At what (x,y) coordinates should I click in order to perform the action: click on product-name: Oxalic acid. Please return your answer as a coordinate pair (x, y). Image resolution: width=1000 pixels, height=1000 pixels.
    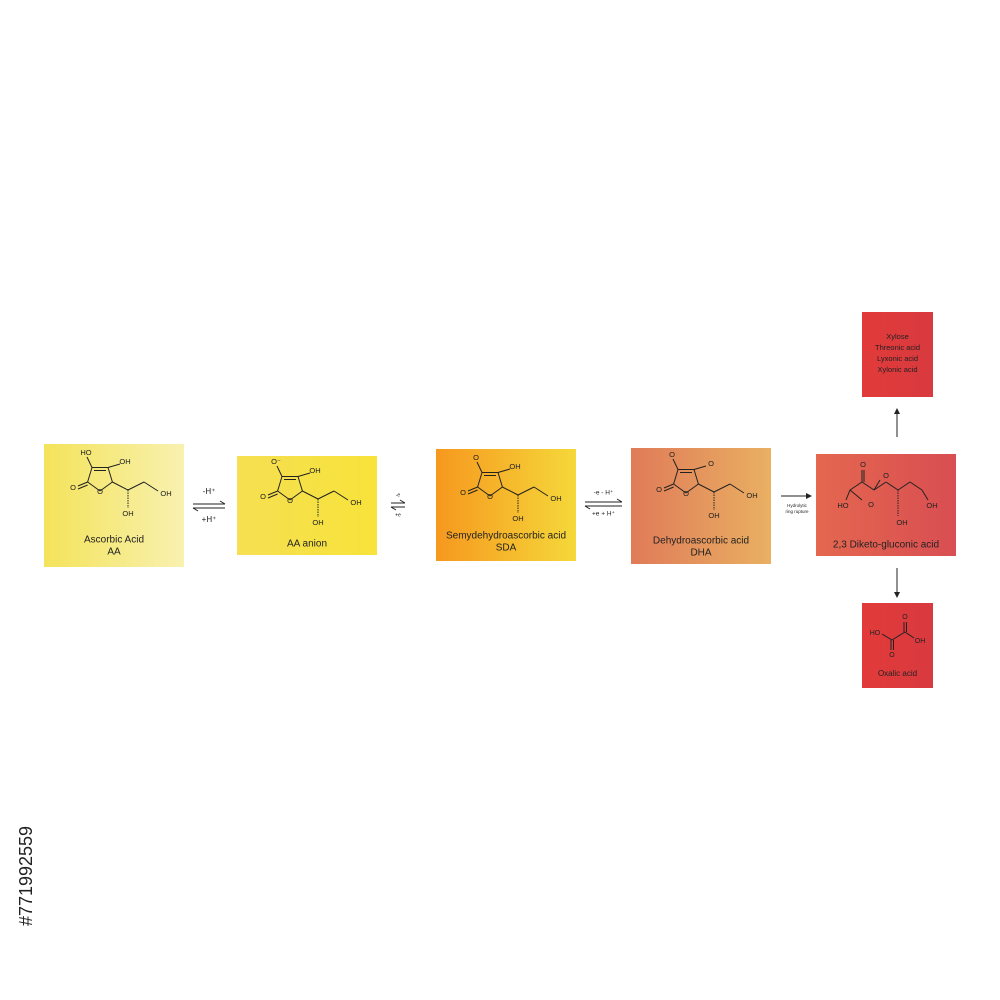
    Looking at the image, I should click on (897, 673).